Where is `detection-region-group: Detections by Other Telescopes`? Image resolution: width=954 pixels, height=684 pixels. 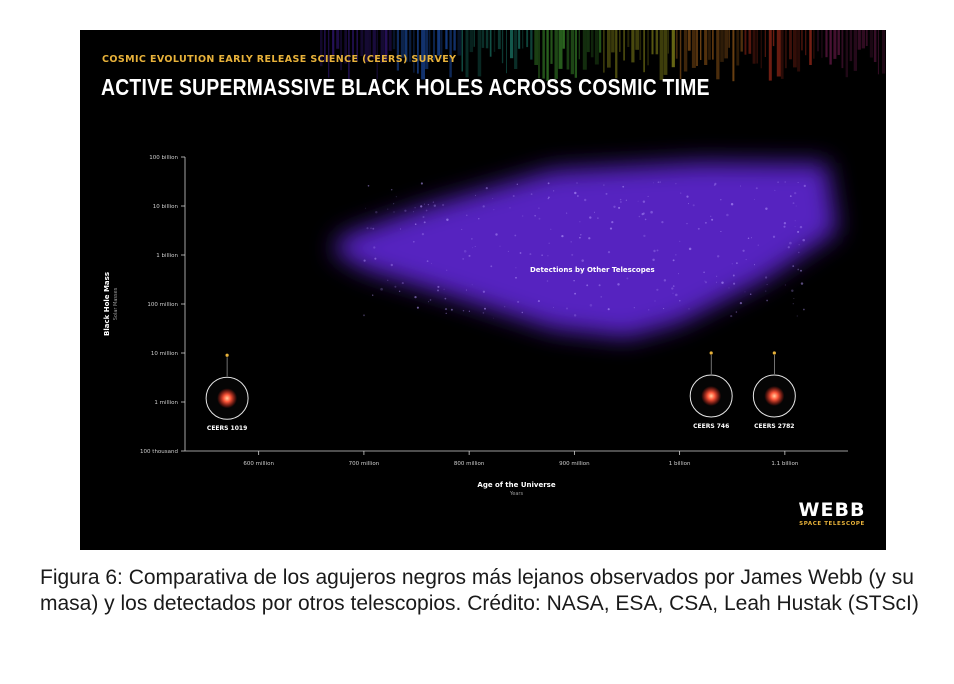 detection-region-group: Detections by Other Telescopes is located at coordinates (585, 250).